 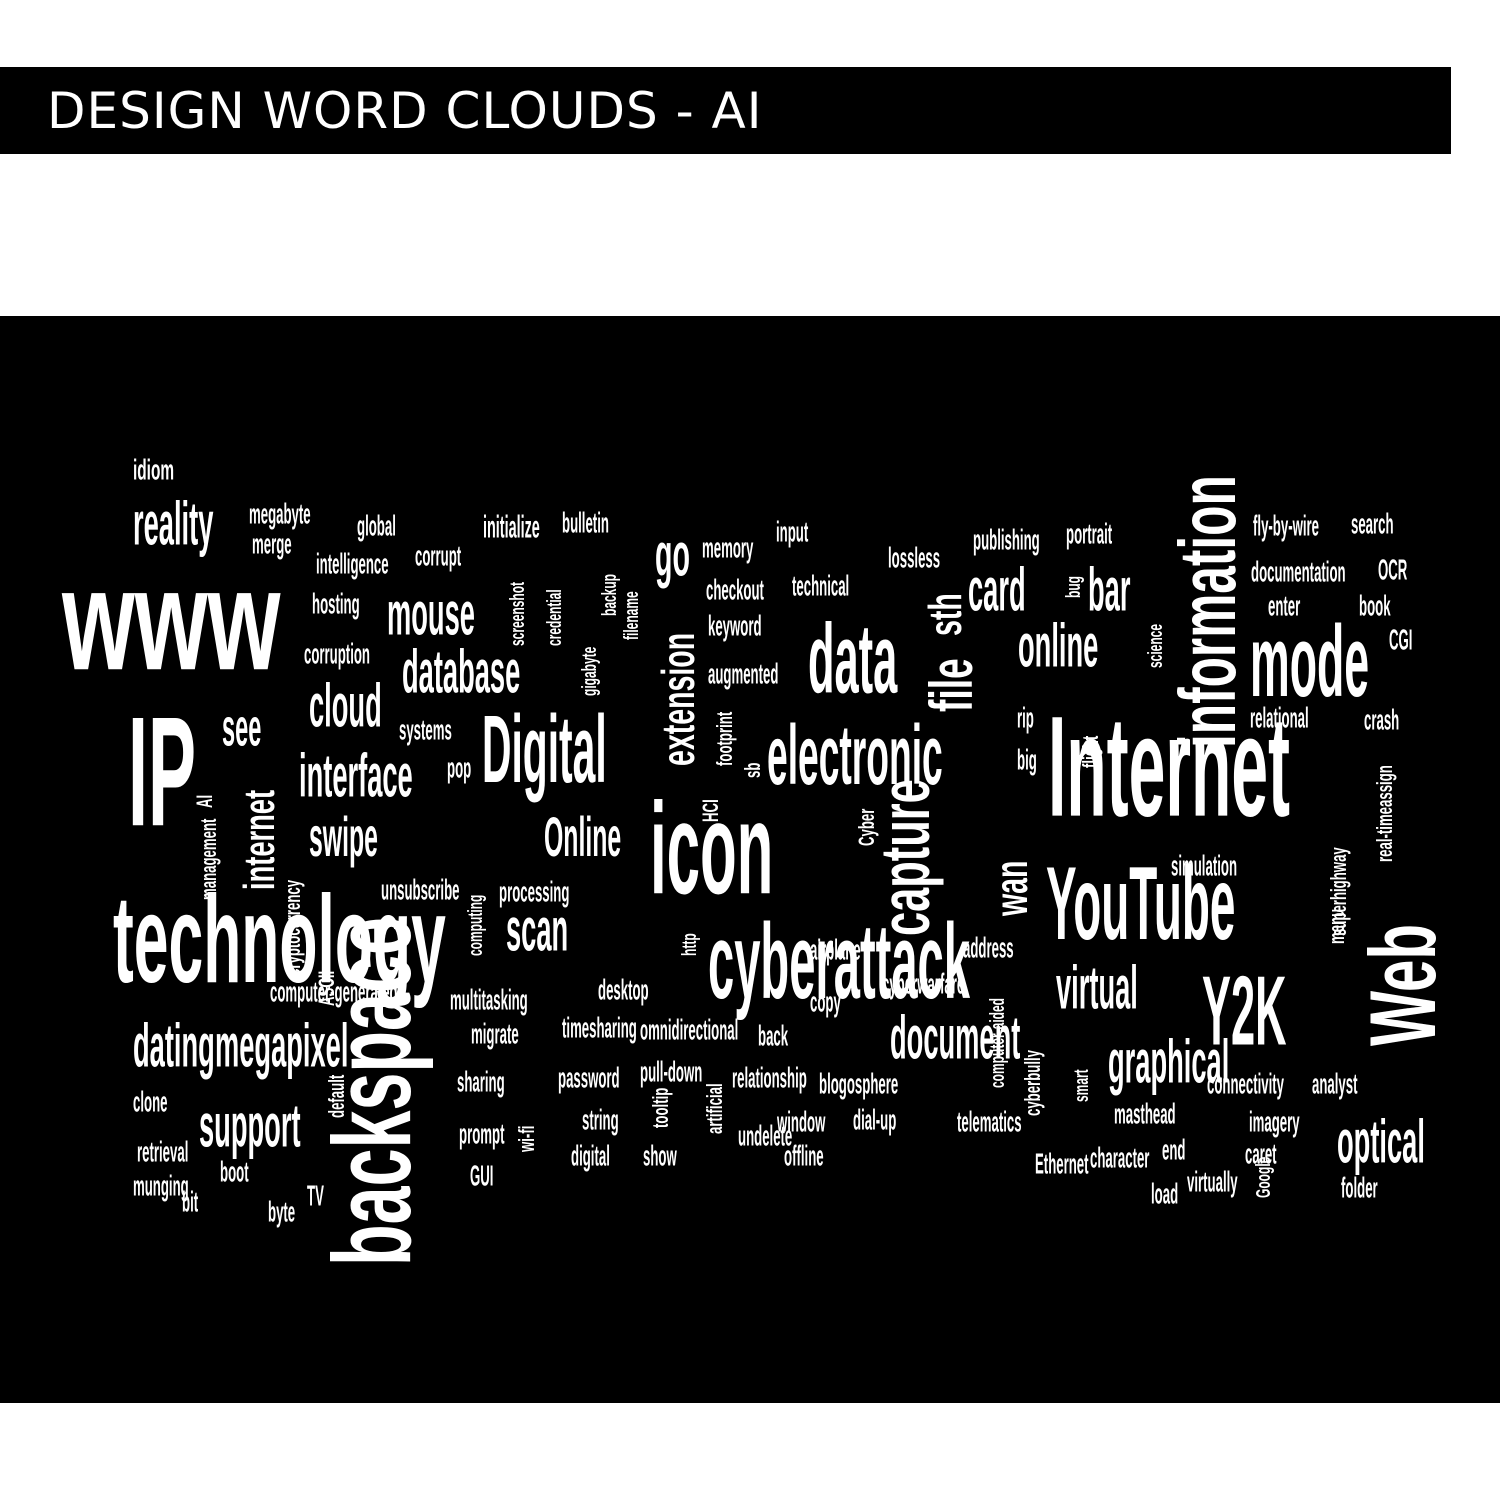 What do you see at coordinates (495, 1033) in the screenshot?
I see `word: migrate` at bounding box center [495, 1033].